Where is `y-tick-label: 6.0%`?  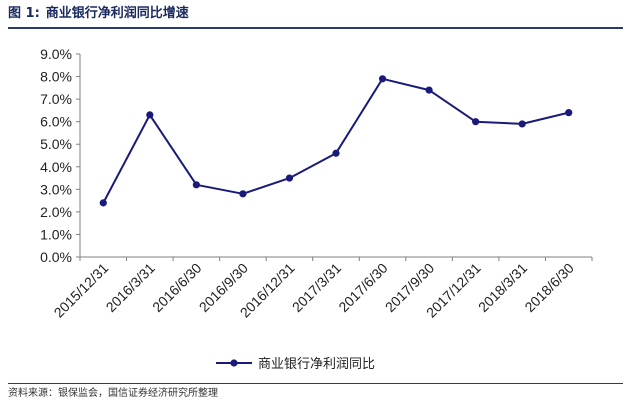 y-tick-label: 6.0% is located at coordinates (56, 122).